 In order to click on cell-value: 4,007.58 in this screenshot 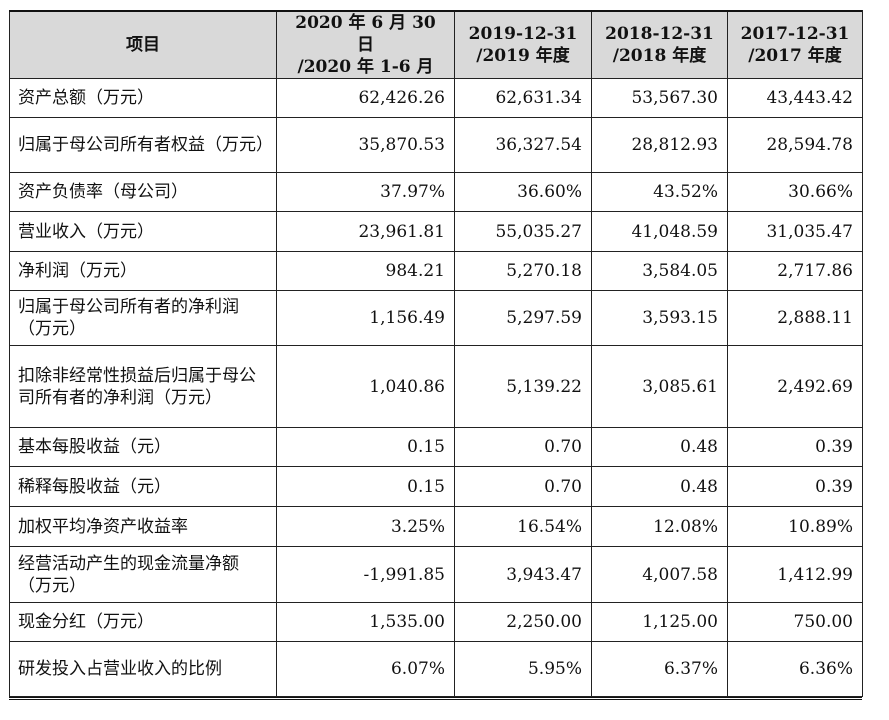, I will do `click(659, 574)`.